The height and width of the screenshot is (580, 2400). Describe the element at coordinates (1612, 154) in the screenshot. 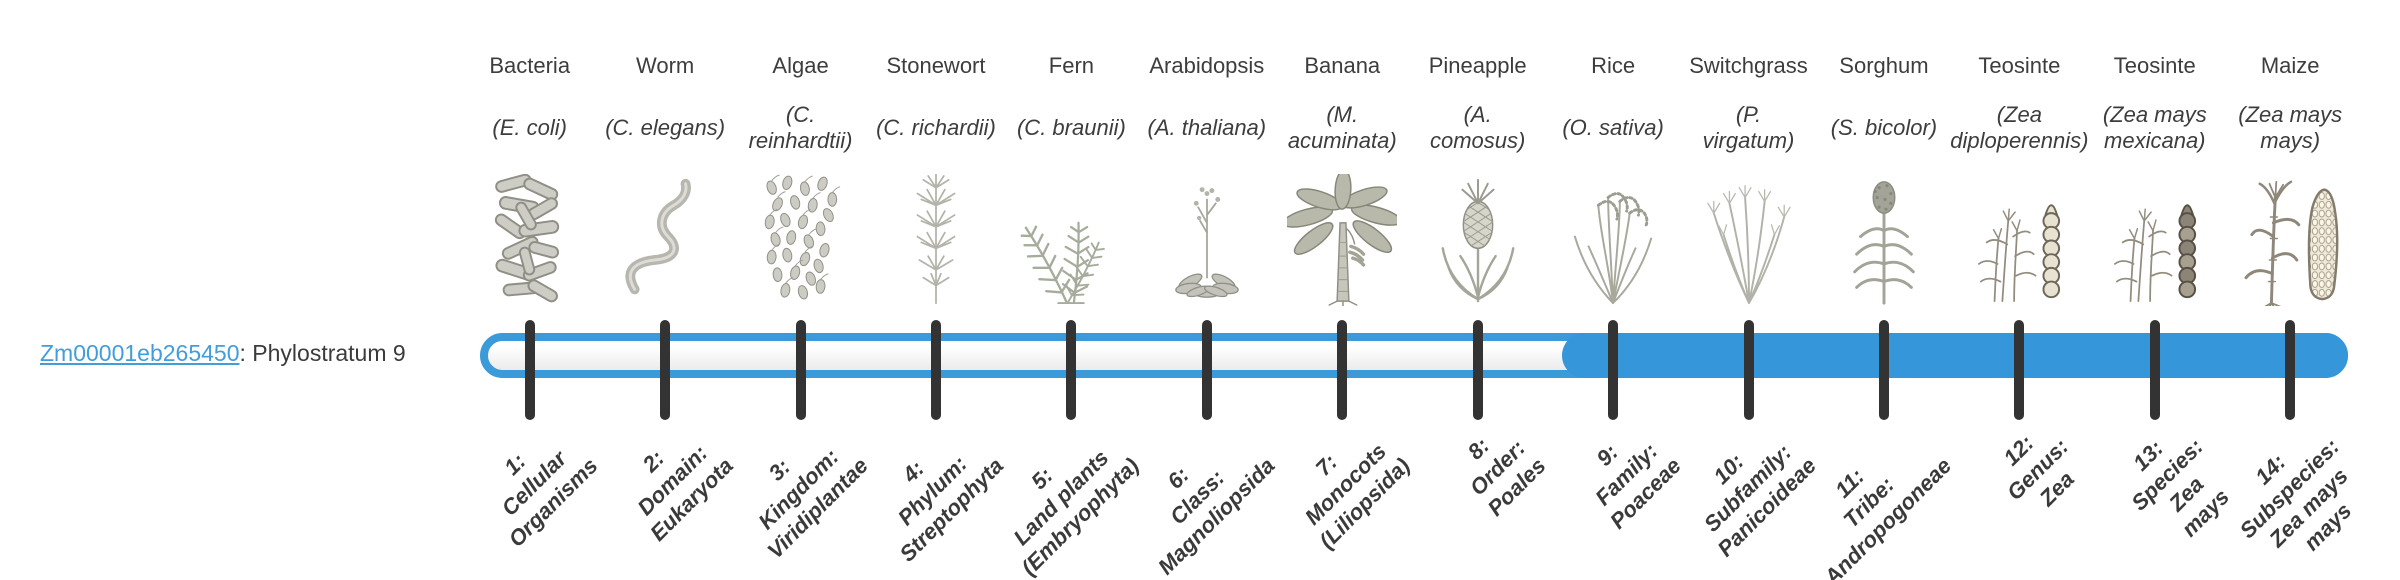

I see `taxon-column: Rice (O. sativa)` at that location.